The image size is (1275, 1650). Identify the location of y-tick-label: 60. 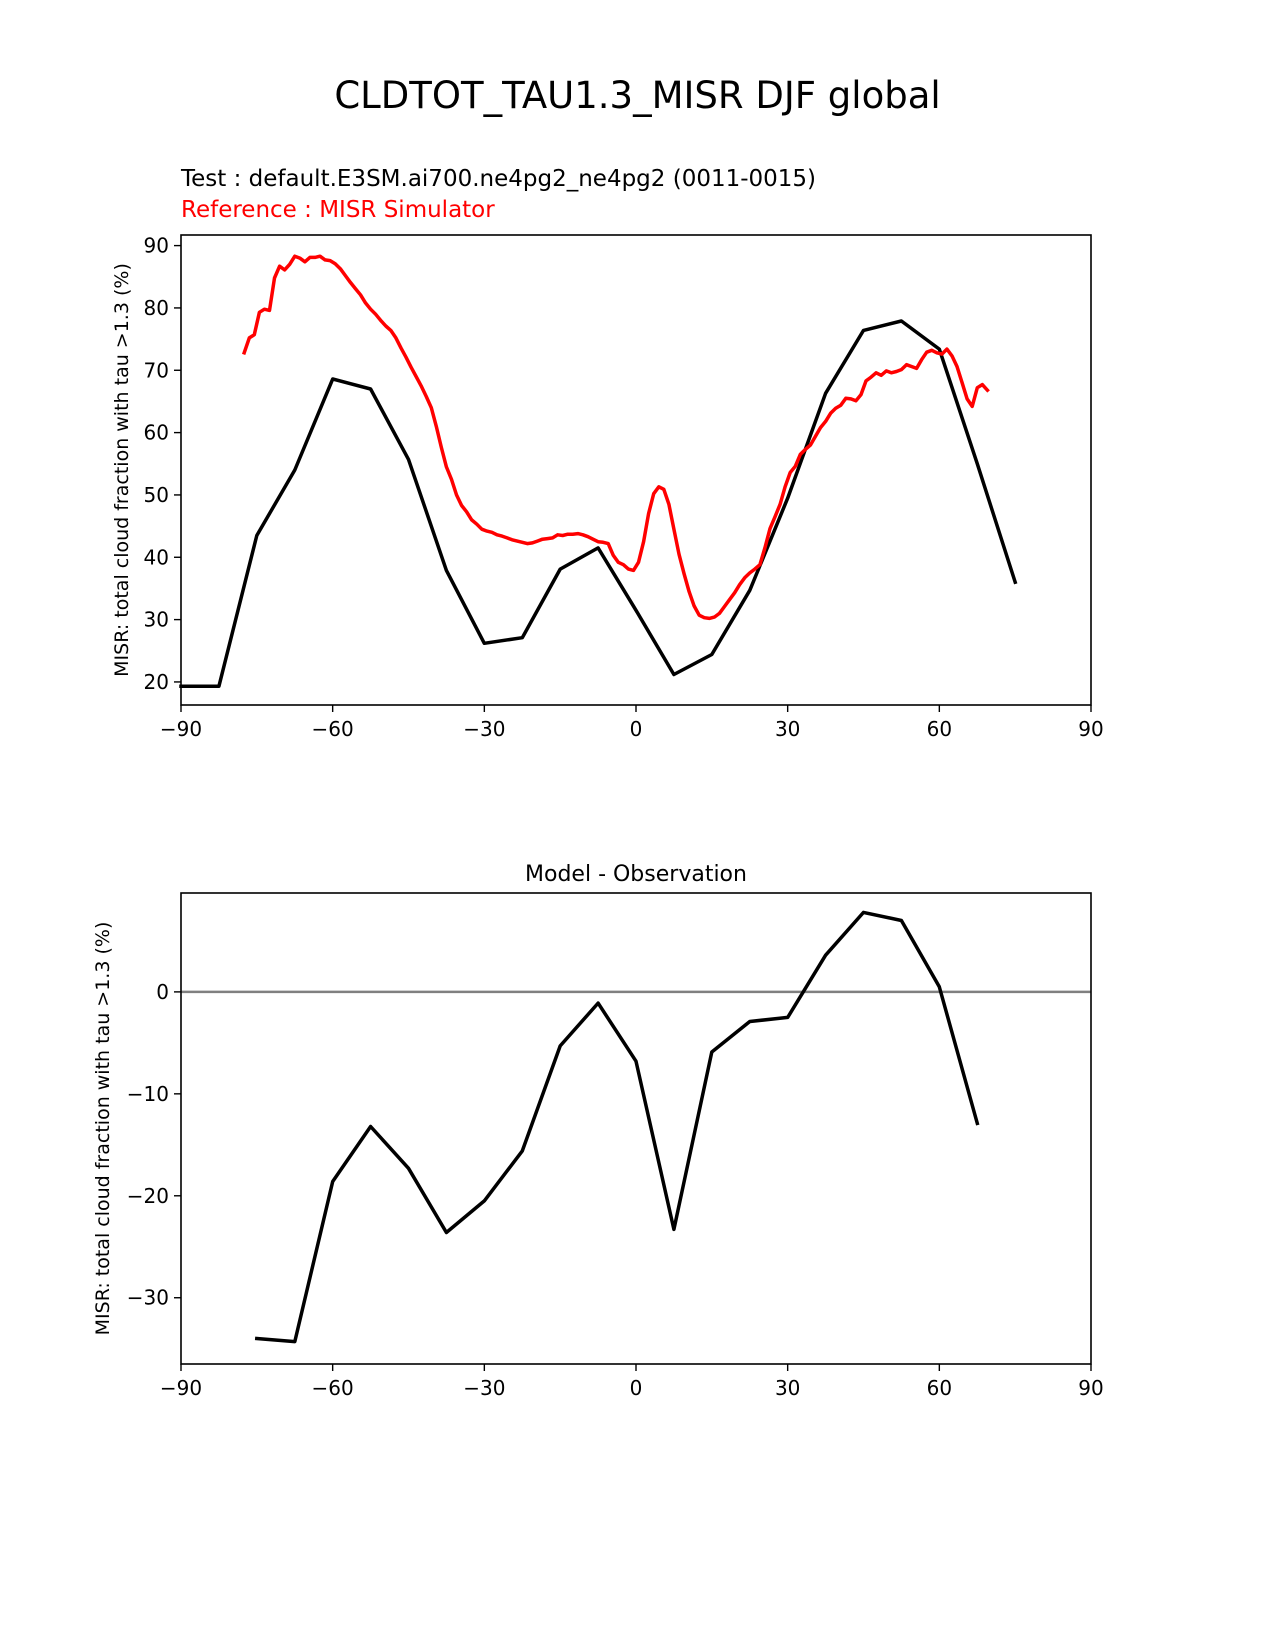
(156, 433).